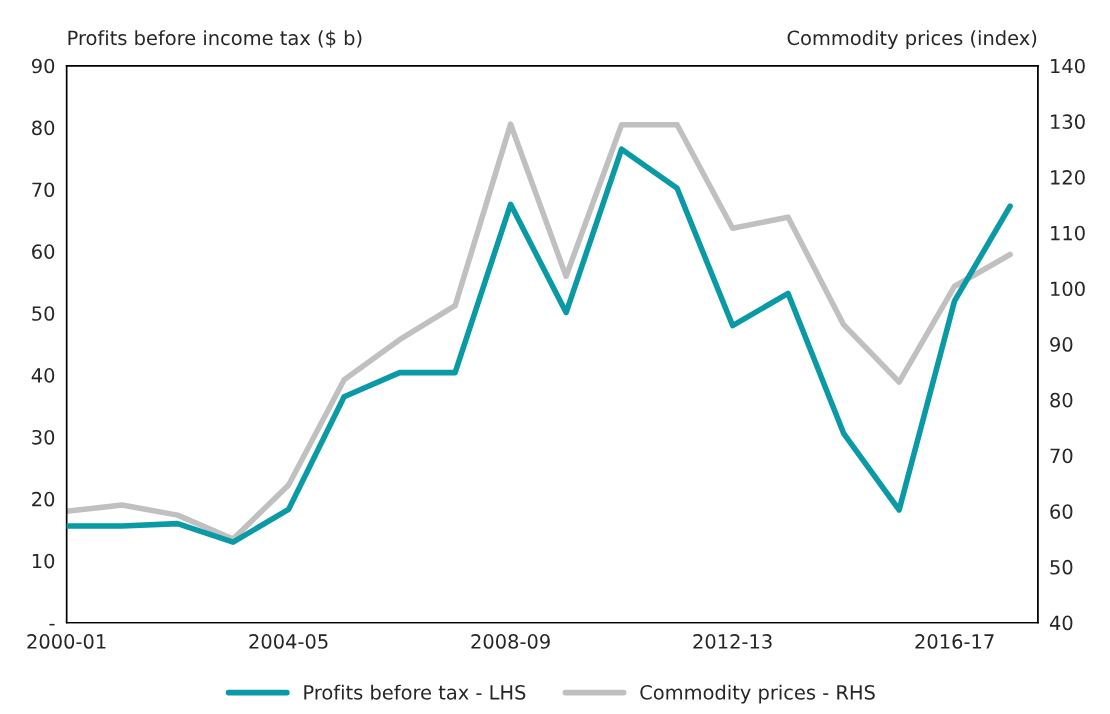 The width and height of the screenshot is (1110, 714). I want to click on x-tick-label: 2012-13, so click(732, 641).